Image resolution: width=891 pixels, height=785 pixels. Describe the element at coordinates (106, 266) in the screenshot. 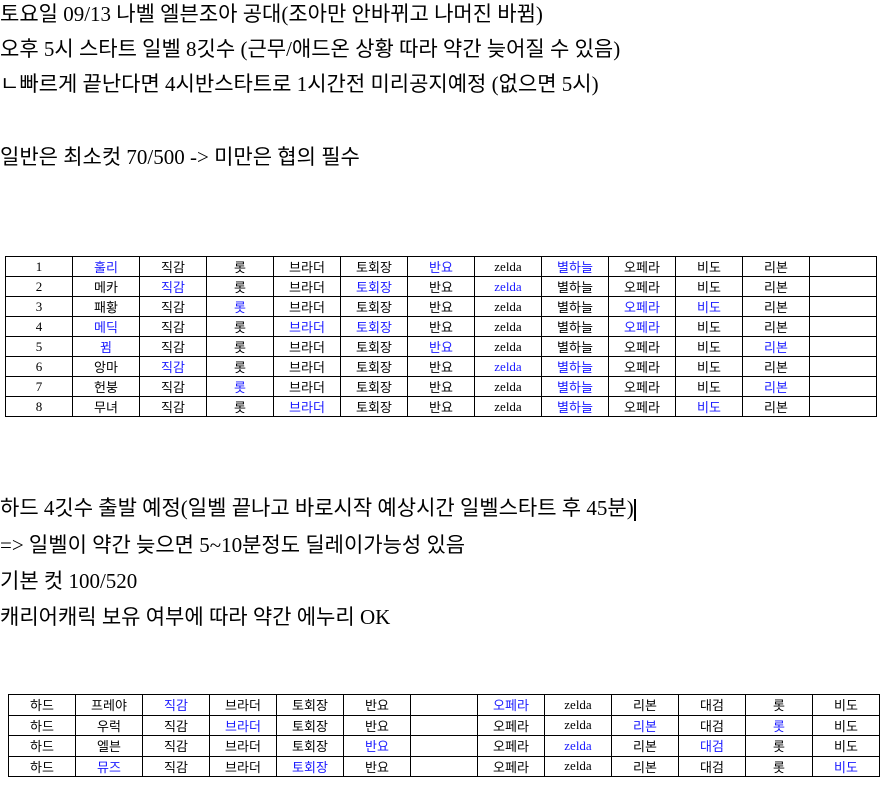

I see `table-cell: 훌리` at that location.